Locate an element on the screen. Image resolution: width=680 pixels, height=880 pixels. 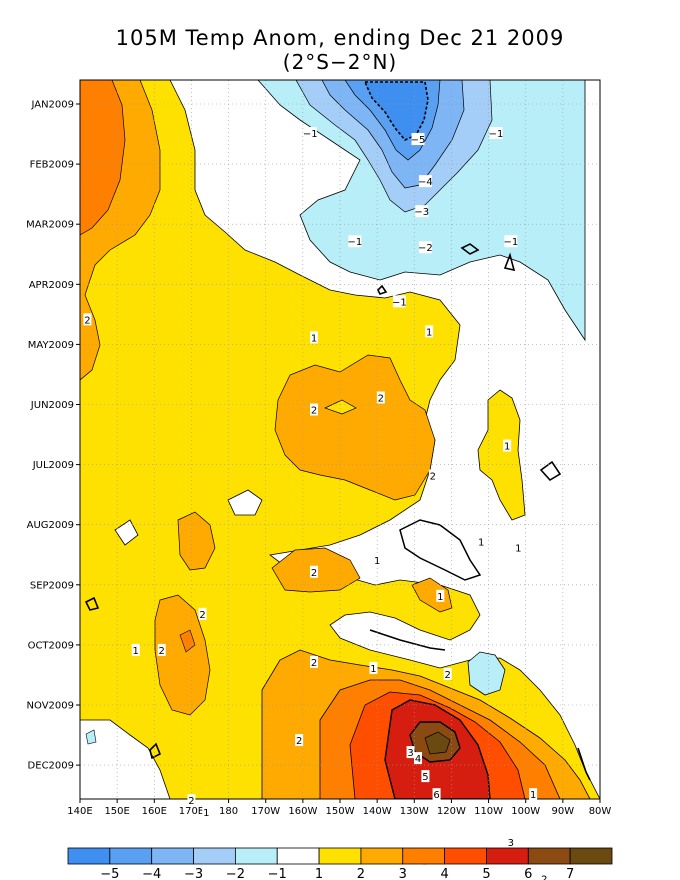
contour-label: −4 is located at coordinates (425, 182).